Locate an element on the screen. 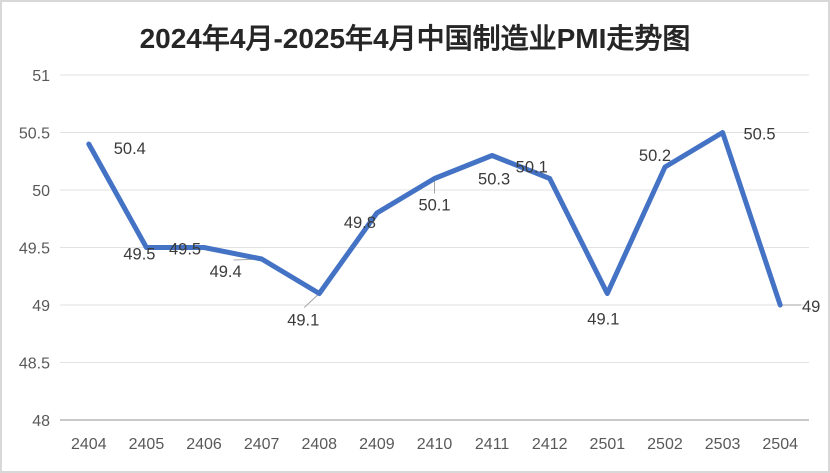 The width and height of the screenshot is (830, 473). y-axis-tick-label: 49.5 is located at coordinates (34, 249).